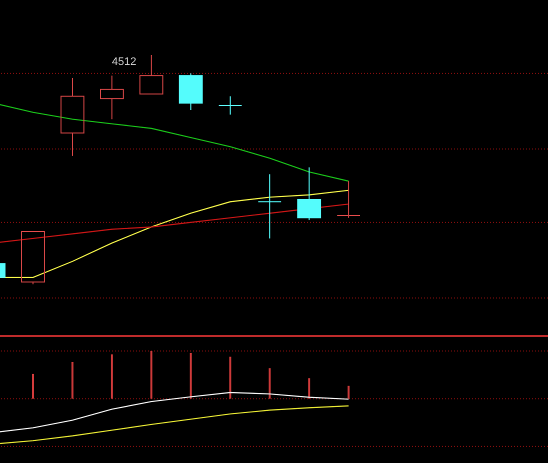 This screenshot has width=548, height=463. What do you see at coordinates (124, 62) in the screenshot?
I see `annotation: 4512` at bounding box center [124, 62].